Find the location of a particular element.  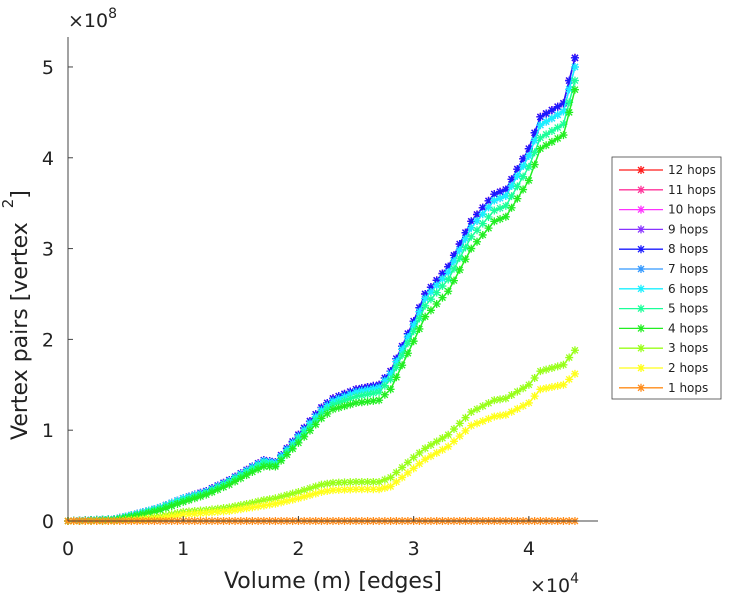

legend-label: 9 hops is located at coordinates (688, 229).